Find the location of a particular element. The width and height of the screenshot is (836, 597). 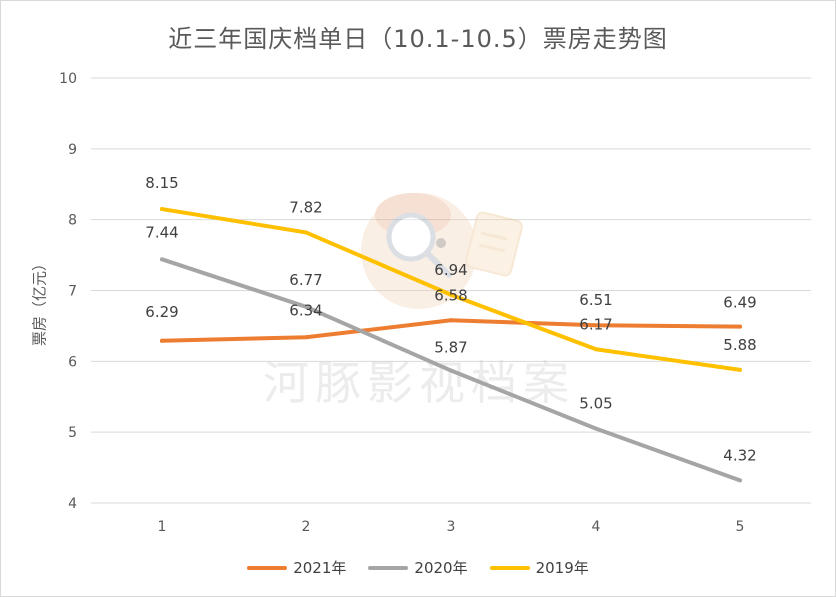

watermark-mascot-icon is located at coordinates (442, 251).